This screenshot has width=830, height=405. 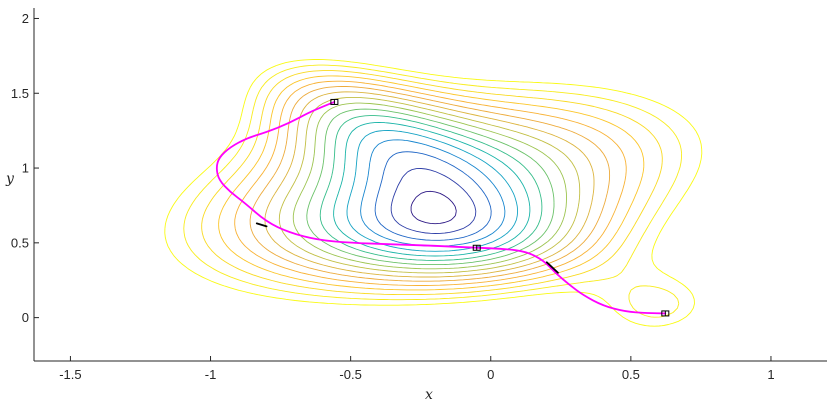 What do you see at coordinates (70, 374) in the screenshot?
I see `x-tick-label: -1.5` at bounding box center [70, 374].